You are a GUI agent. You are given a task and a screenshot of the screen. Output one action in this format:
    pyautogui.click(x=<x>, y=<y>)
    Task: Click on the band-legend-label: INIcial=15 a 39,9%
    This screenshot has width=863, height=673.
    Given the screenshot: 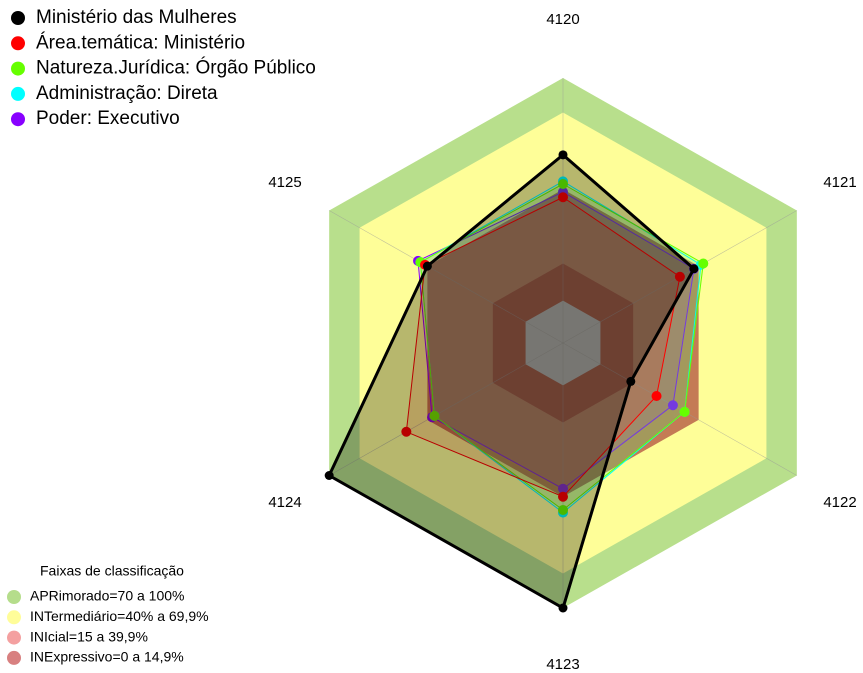 What is the action you would take?
    pyautogui.click(x=89, y=636)
    